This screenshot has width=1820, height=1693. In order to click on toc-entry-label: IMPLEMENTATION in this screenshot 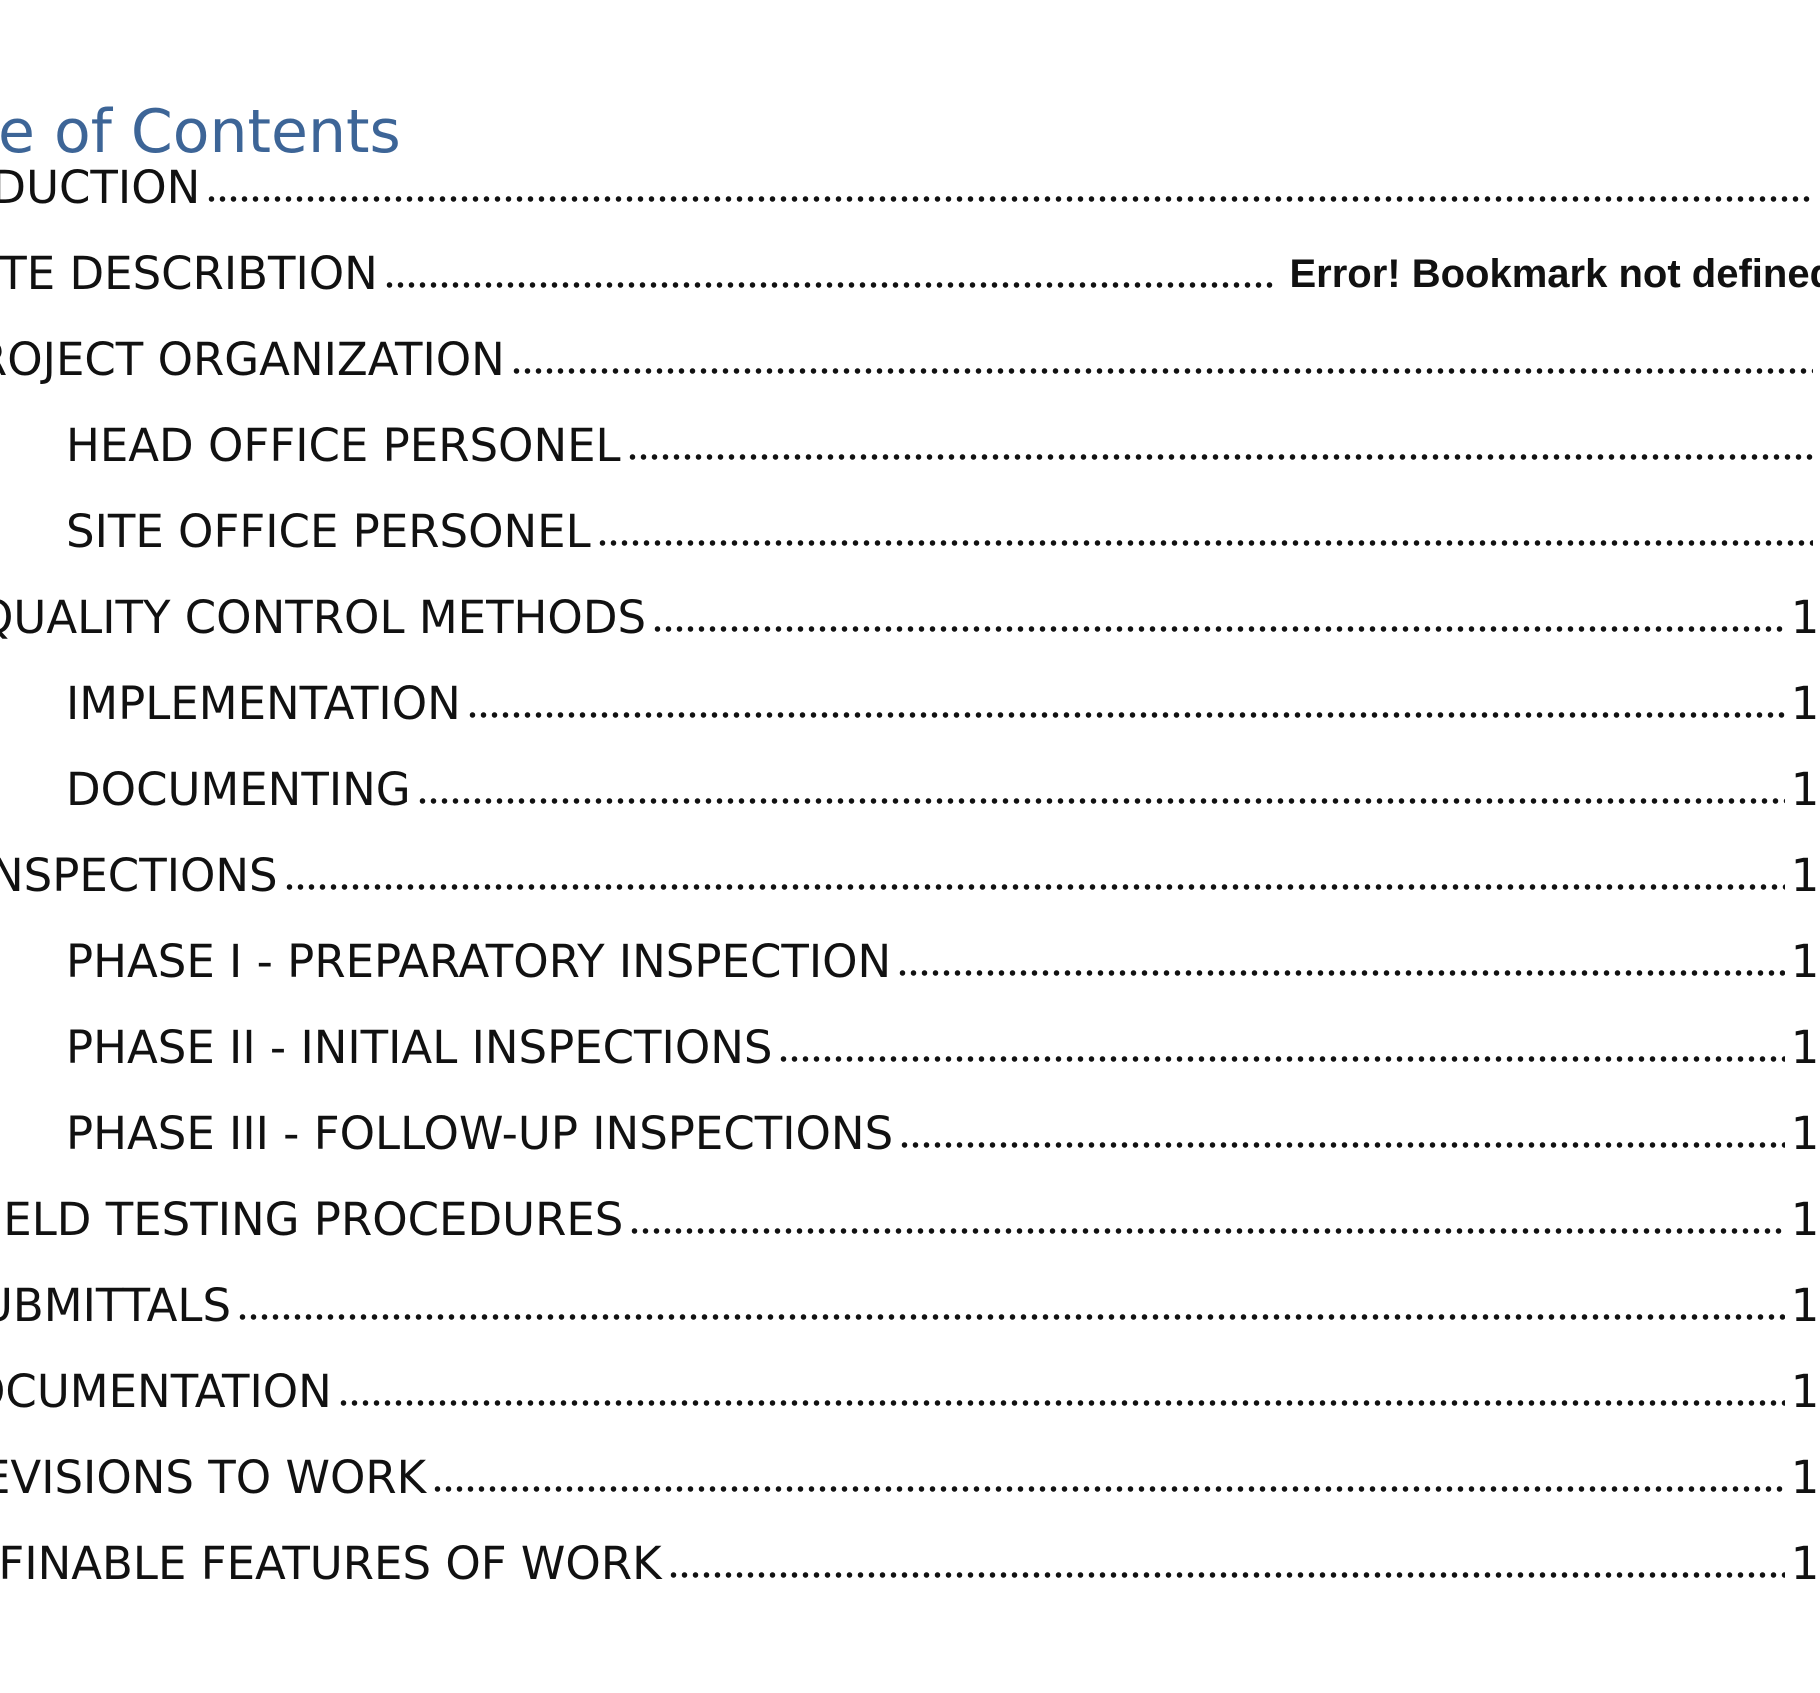, I will do `click(263, 703)`.